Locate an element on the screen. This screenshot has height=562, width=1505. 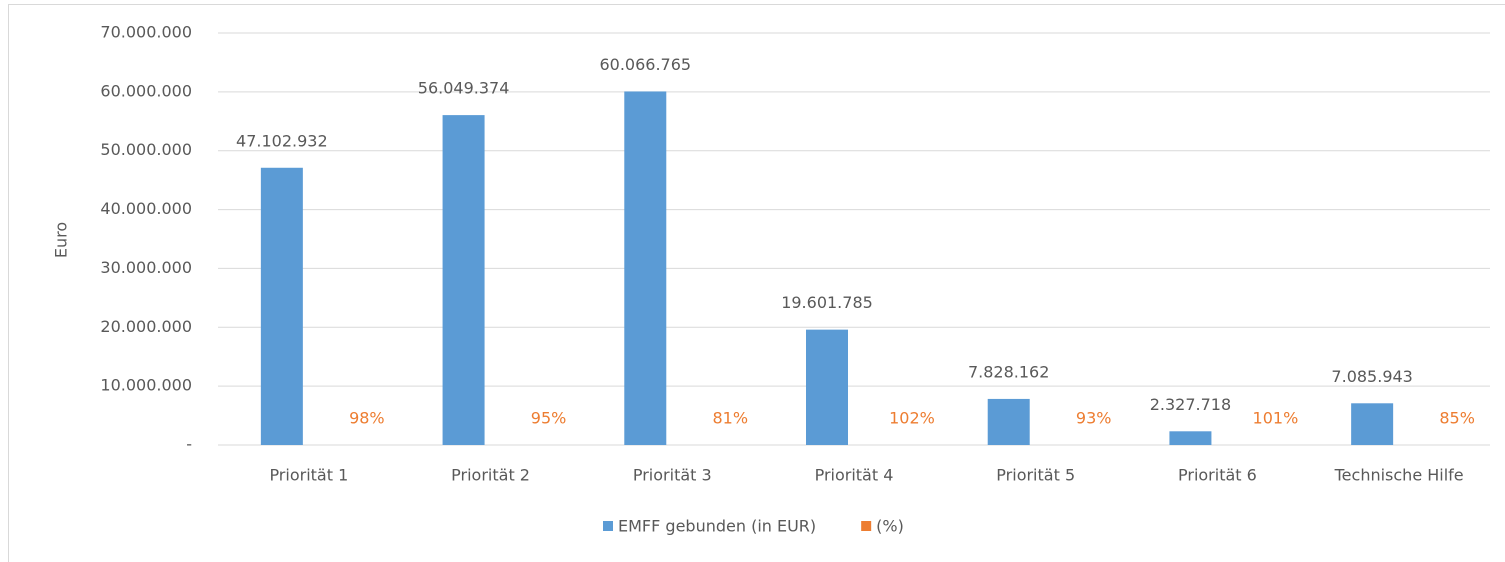
x-tick-label: Priorität 3 is located at coordinates (672, 475).